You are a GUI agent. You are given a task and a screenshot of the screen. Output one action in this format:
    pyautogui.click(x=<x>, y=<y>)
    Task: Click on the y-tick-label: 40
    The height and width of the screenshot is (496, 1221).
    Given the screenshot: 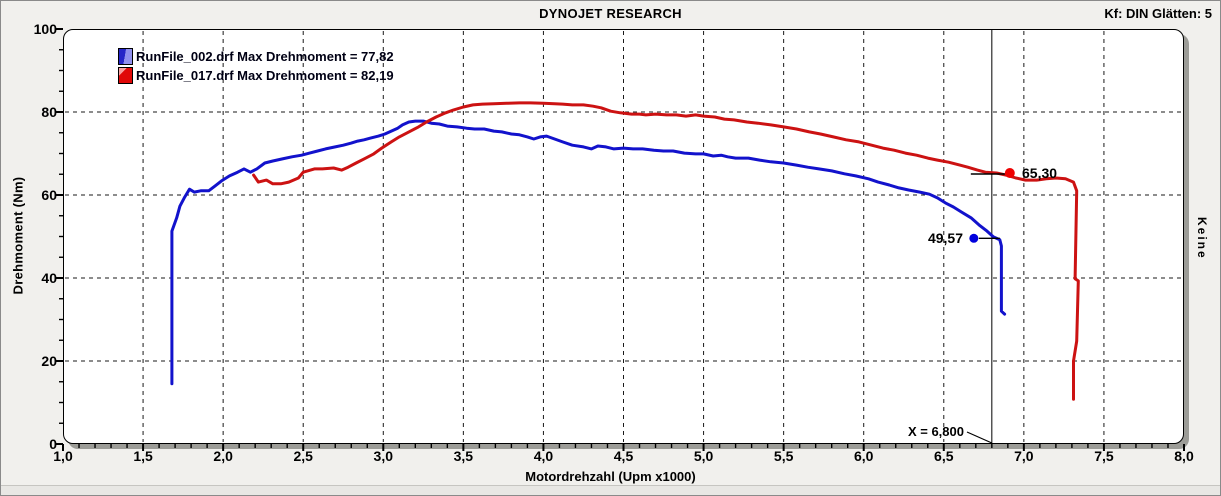 What is the action you would take?
    pyautogui.click(x=49, y=278)
    